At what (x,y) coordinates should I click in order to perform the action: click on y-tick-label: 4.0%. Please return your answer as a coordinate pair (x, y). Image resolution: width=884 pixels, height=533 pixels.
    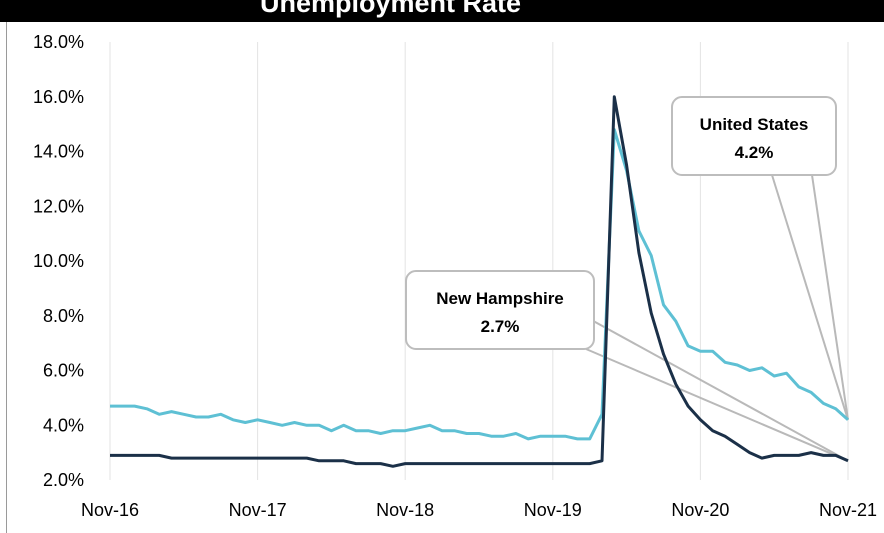
    Looking at the image, I should click on (63, 425).